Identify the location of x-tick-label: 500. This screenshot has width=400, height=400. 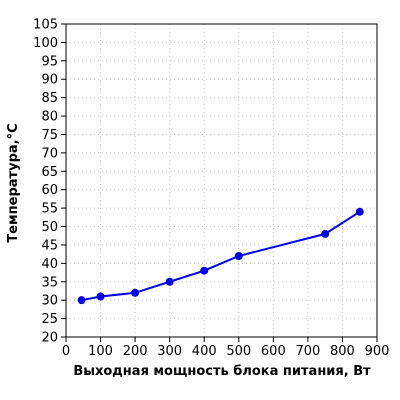
(238, 351).